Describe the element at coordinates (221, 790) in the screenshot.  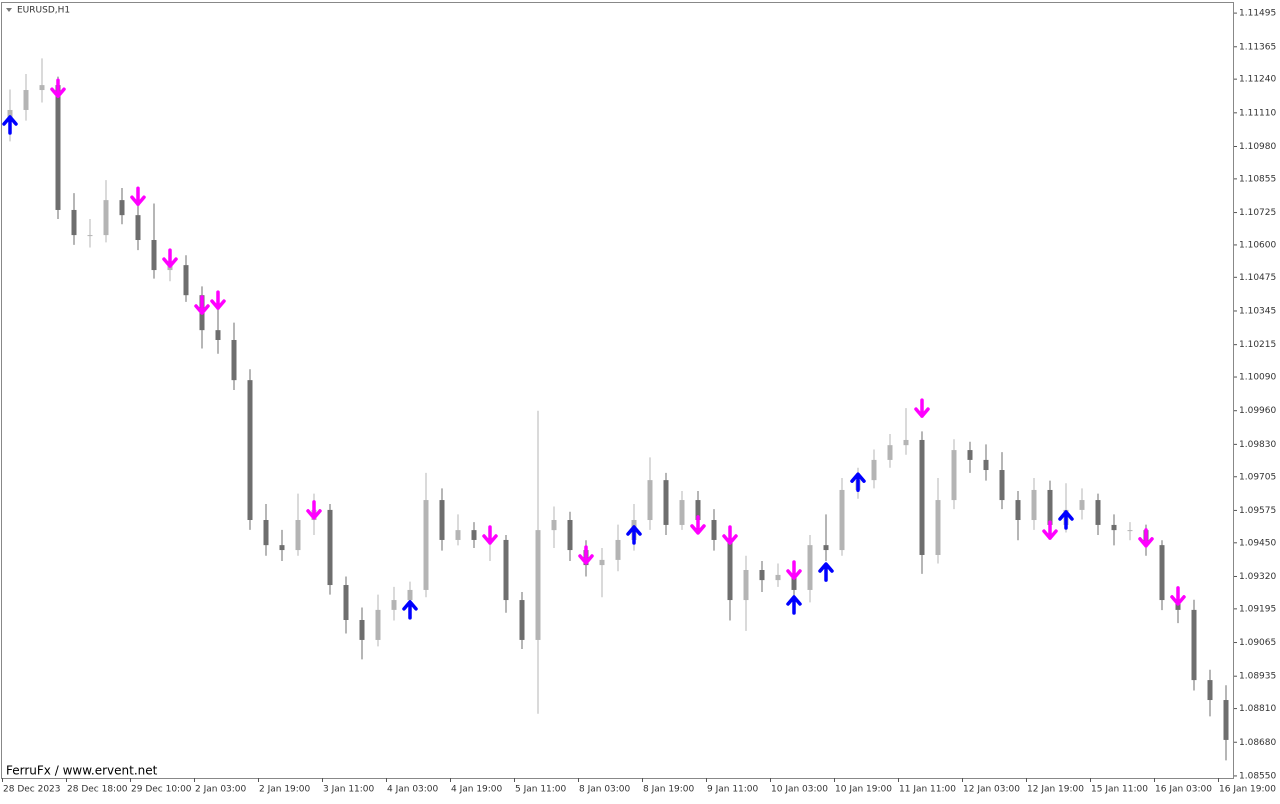
I see `x-tick-label: 2 Jan 03:00` at that location.